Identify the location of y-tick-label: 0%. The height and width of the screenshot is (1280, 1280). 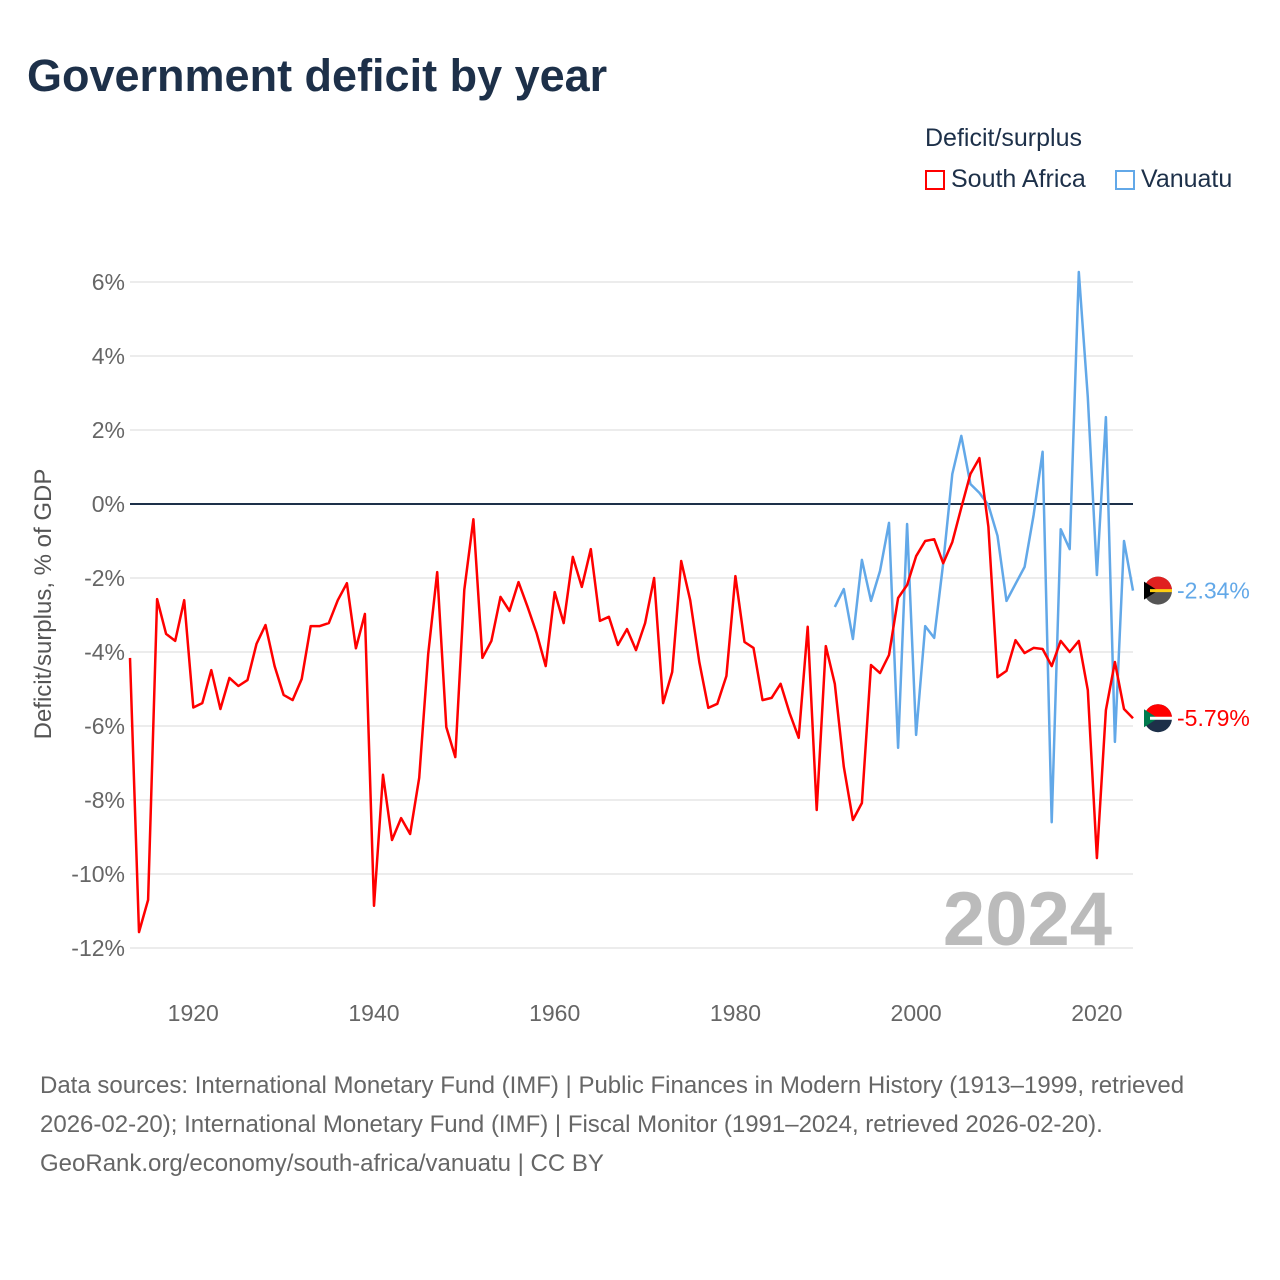
(108, 504).